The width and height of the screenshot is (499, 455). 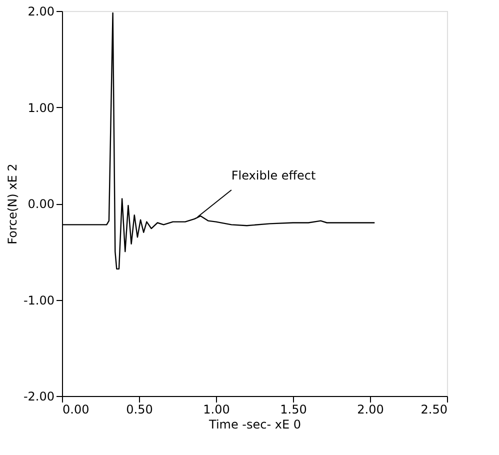 What do you see at coordinates (139, 409) in the screenshot?
I see `x-tick-label: 0.50` at bounding box center [139, 409].